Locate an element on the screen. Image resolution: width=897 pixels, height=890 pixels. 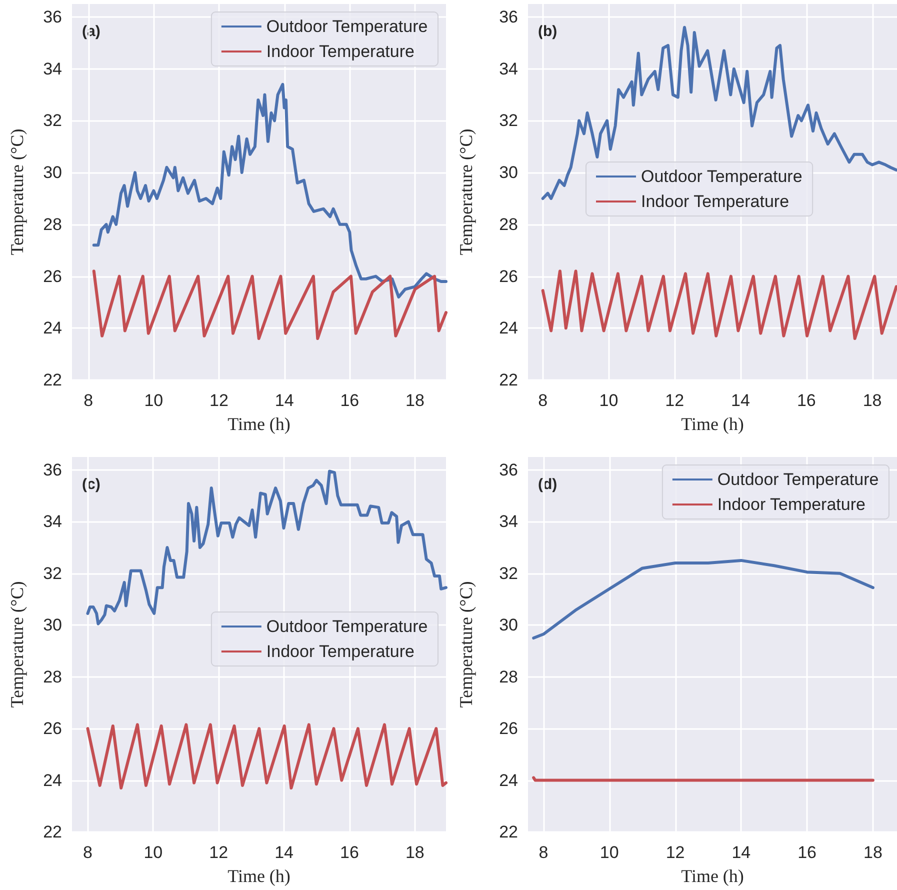
annotation: (d) is located at coordinates (548, 484).